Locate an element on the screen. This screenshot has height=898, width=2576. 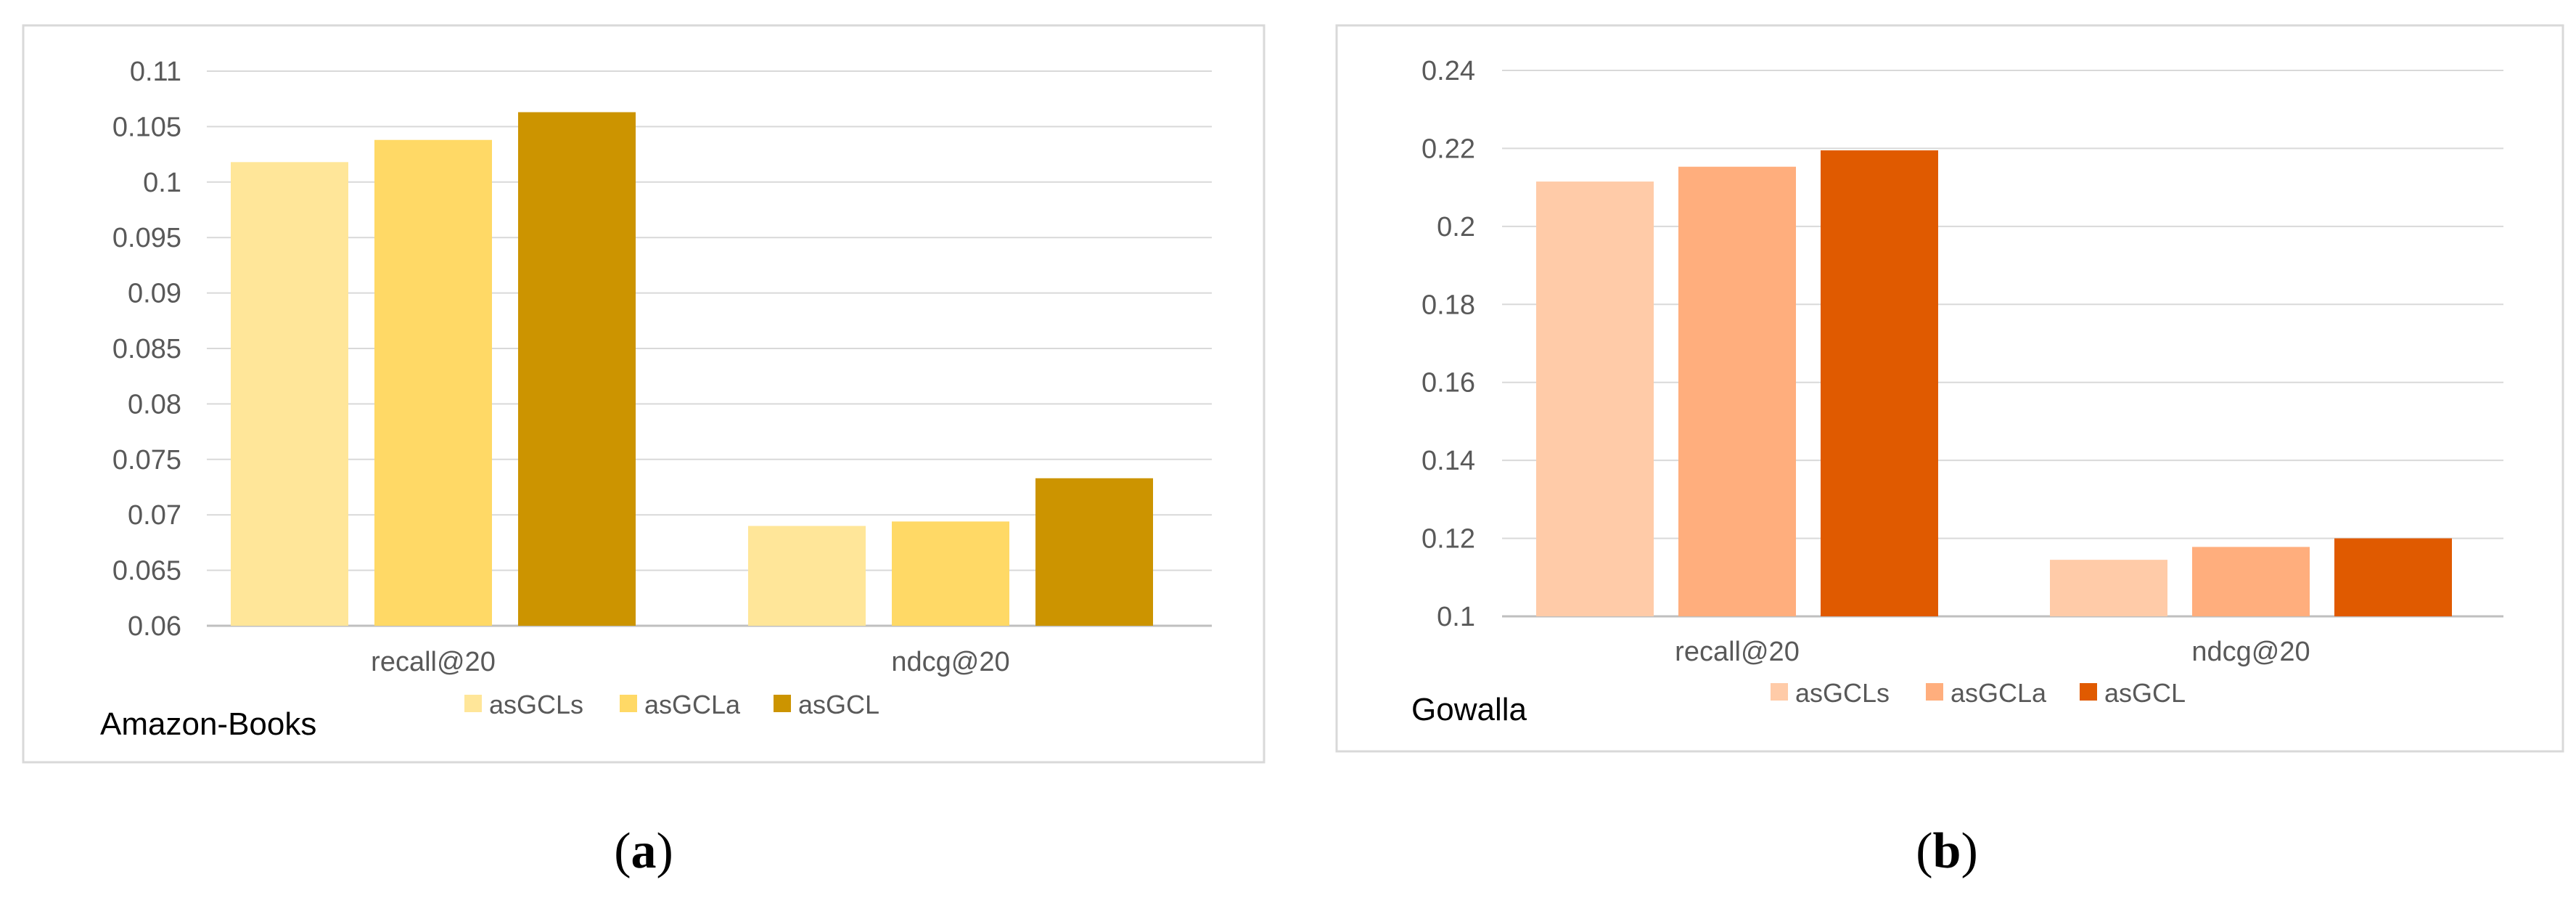
y-tick-label: 0.2 is located at coordinates (1456, 227).